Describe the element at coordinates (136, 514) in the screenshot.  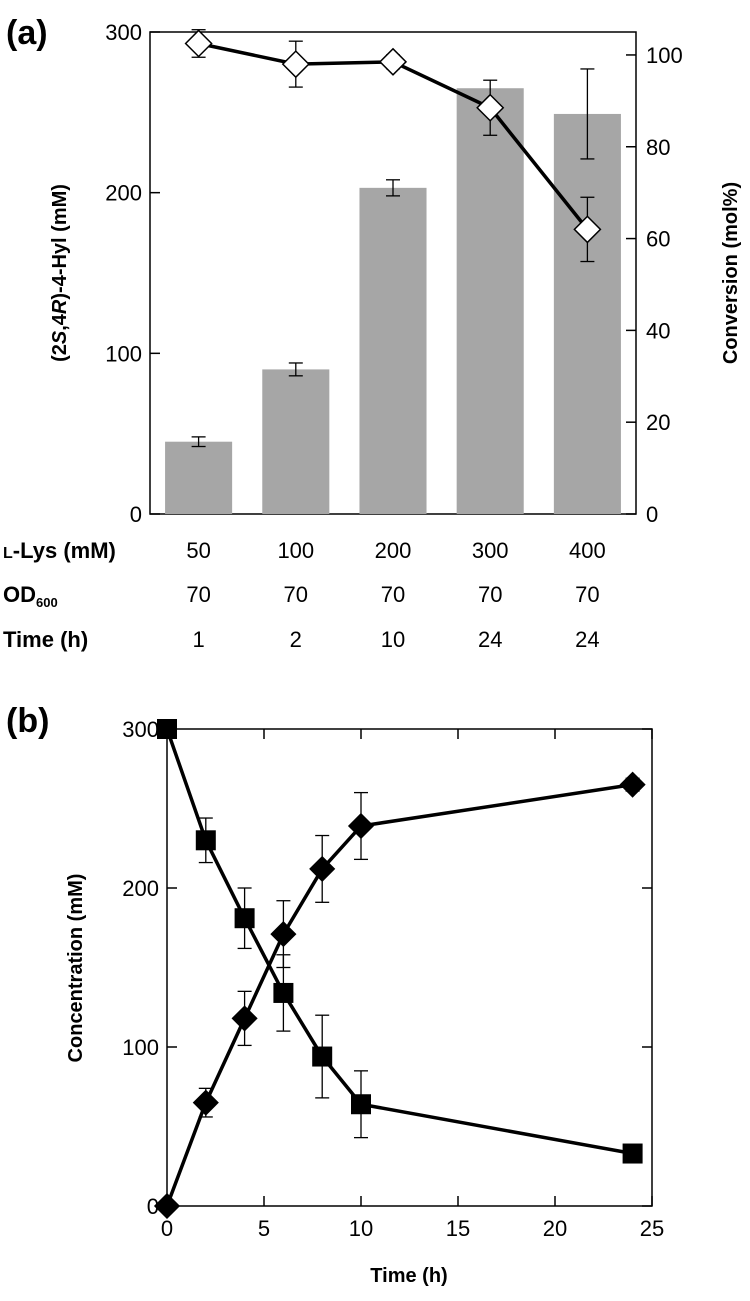
I see `left-y-tick-label: 0` at that location.